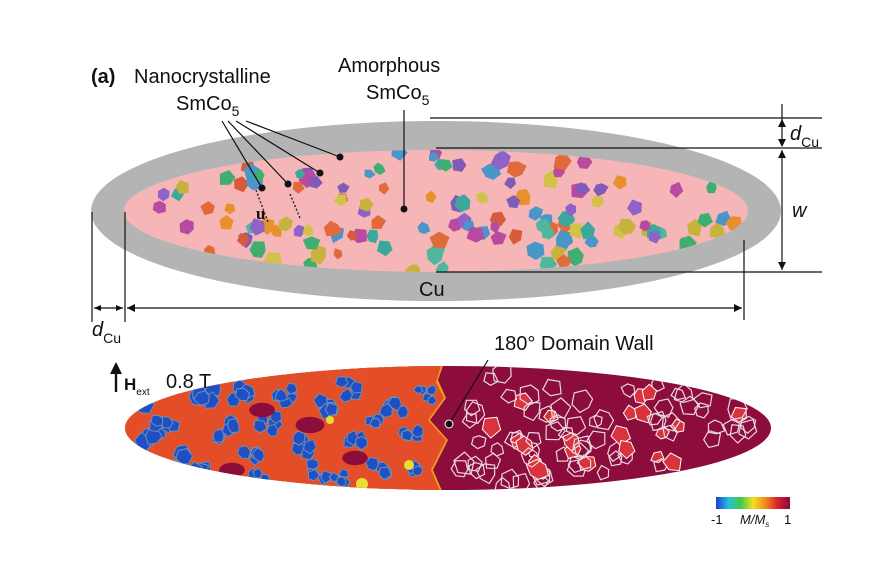 This screenshot has height=581, width=870. Describe the element at coordinates (116, 368) in the screenshot. I see `up-arrow-icon` at that location.